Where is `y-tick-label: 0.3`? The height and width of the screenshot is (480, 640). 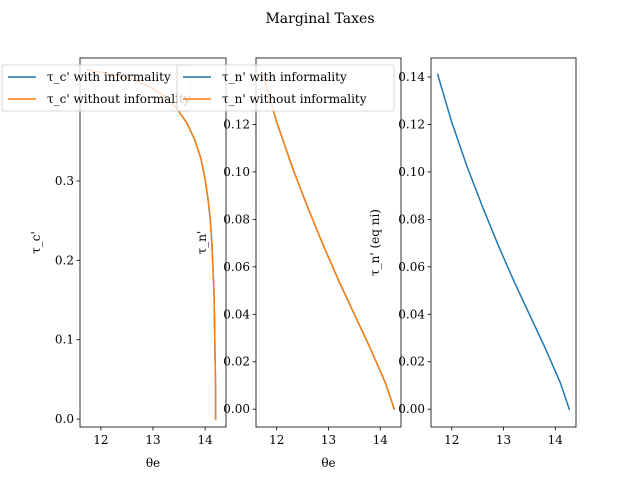 y-tick-label: 0.3 is located at coordinates (64, 181).